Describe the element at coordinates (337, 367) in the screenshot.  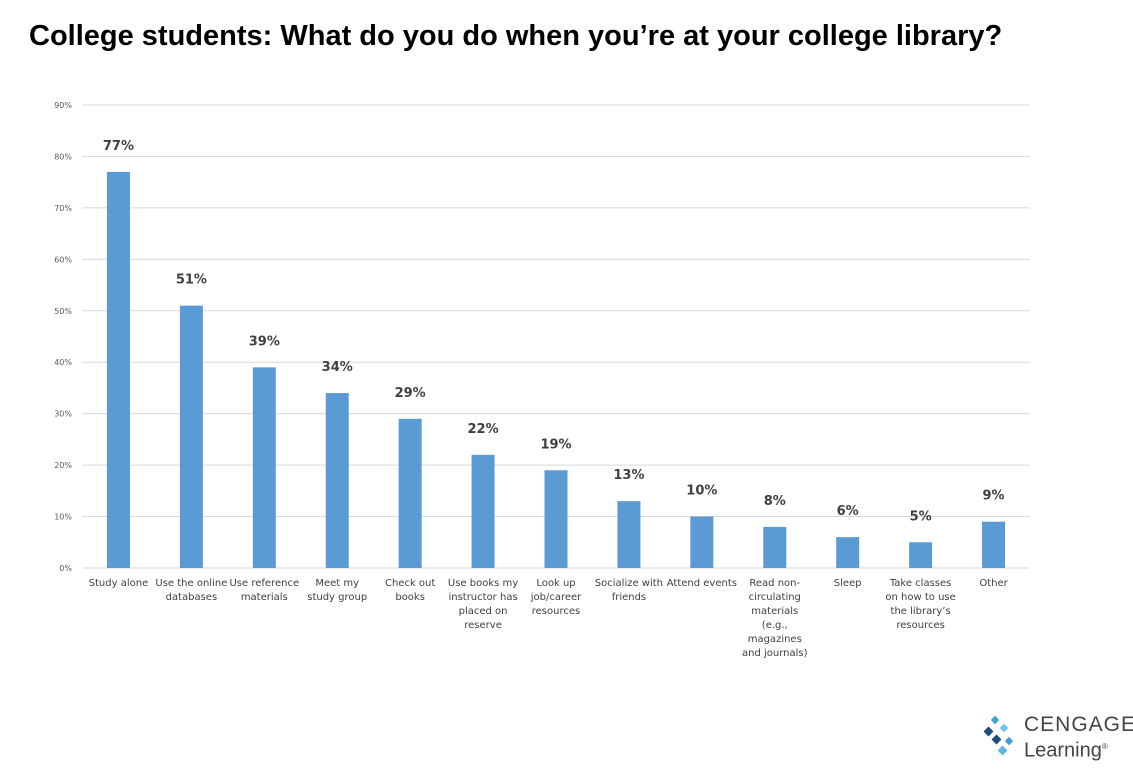
I see `data-label: 34%` at that location.